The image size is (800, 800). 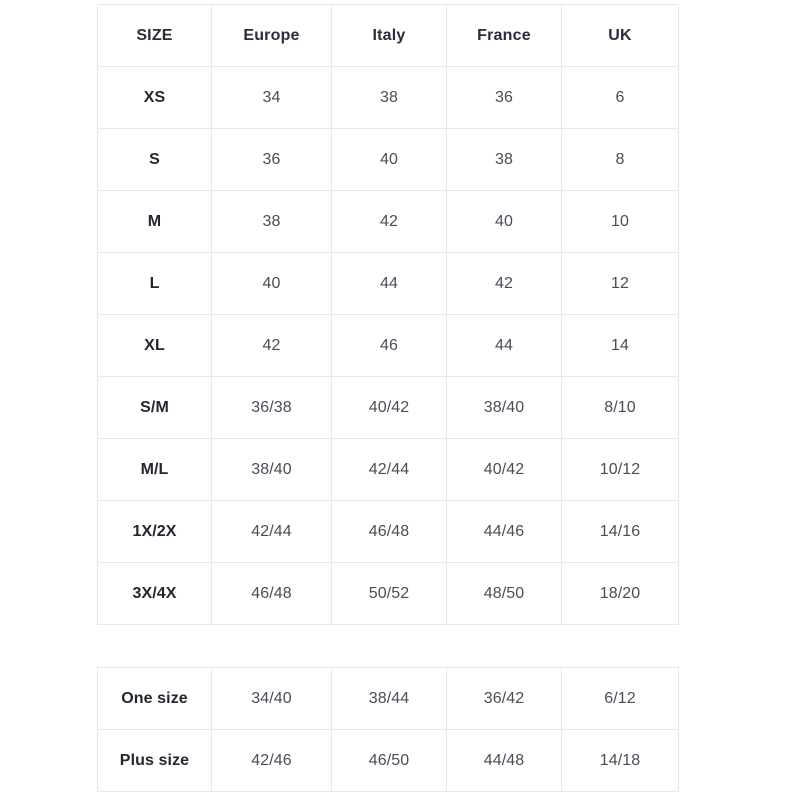 I want to click on cell-europe: 36, so click(x=271, y=159).